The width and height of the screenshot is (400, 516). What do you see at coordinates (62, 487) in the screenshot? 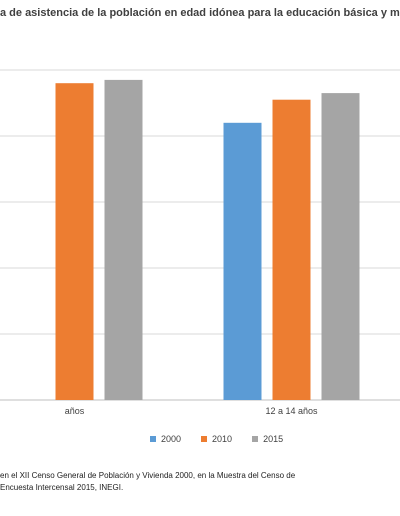
I see `source-line-2: Encuesta Intercensal 2015, INEGI.` at bounding box center [62, 487].